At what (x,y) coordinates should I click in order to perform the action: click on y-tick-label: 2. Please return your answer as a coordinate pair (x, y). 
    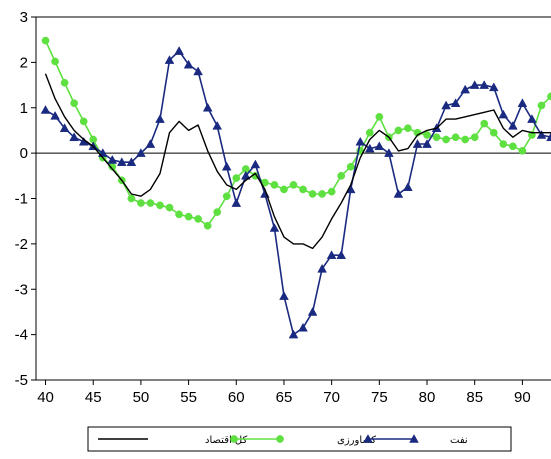
    Looking at the image, I should click on (24, 62).